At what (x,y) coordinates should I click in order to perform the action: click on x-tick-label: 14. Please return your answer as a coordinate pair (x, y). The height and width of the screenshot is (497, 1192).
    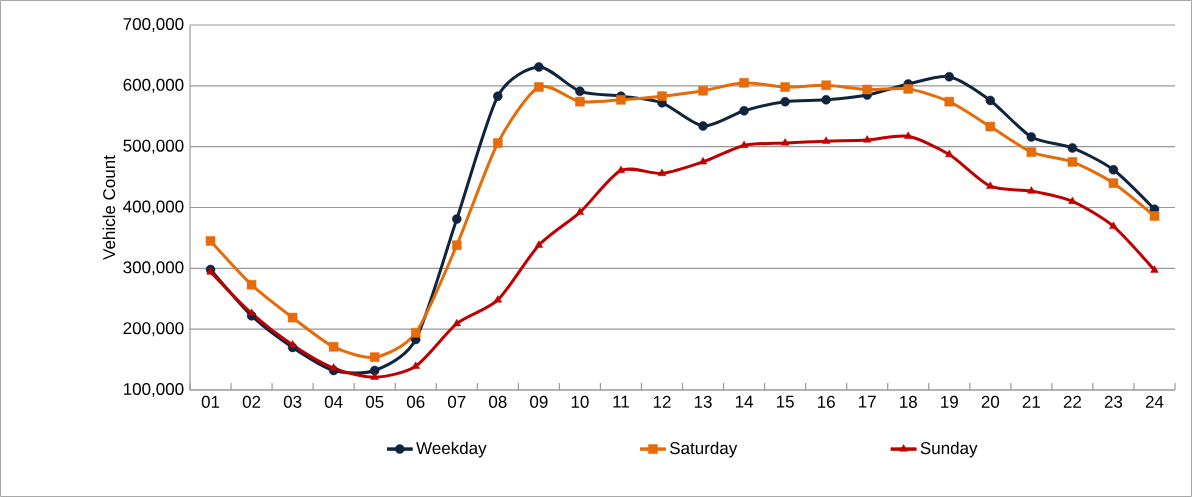
    Looking at the image, I should click on (744, 401).